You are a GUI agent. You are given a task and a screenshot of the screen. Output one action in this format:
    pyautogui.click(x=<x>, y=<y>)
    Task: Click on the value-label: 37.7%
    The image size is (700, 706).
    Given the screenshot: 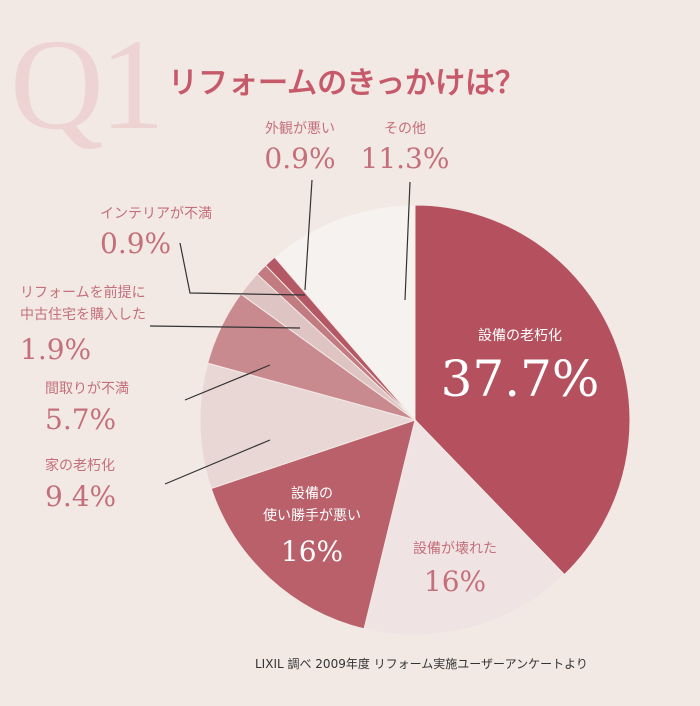 What is the action you would take?
    pyautogui.click(x=520, y=379)
    